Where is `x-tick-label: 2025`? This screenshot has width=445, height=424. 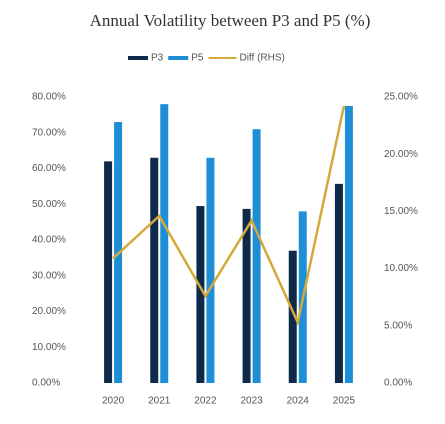 x-tick-label: 2025 is located at coordinates (344, 401).